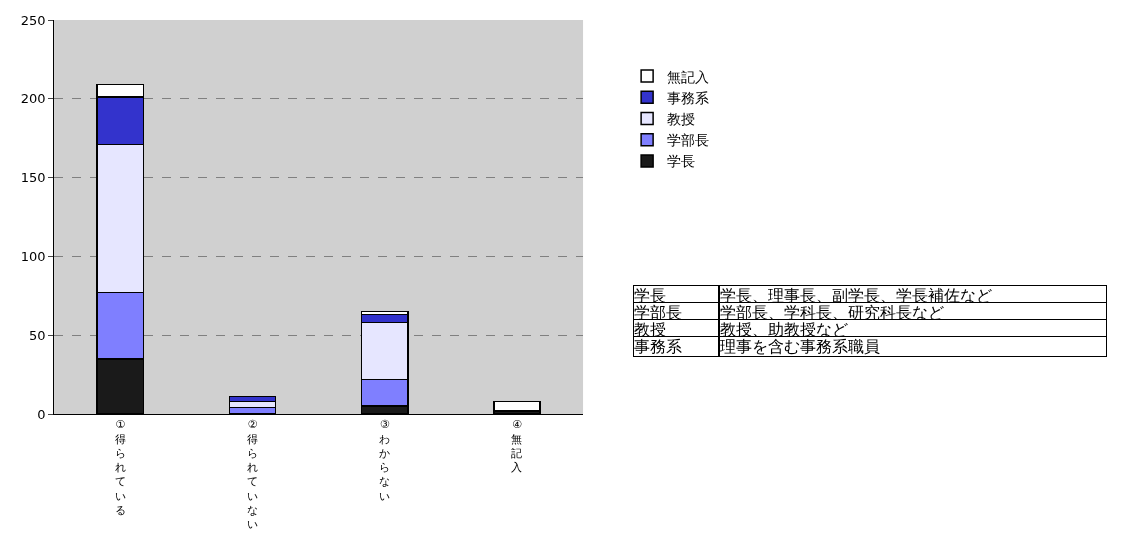 This screenshot has height=541, width=1122. Describe the element at coordinates (41, 414) in the screenshot. I see `y-tick-label: 0` at that location.